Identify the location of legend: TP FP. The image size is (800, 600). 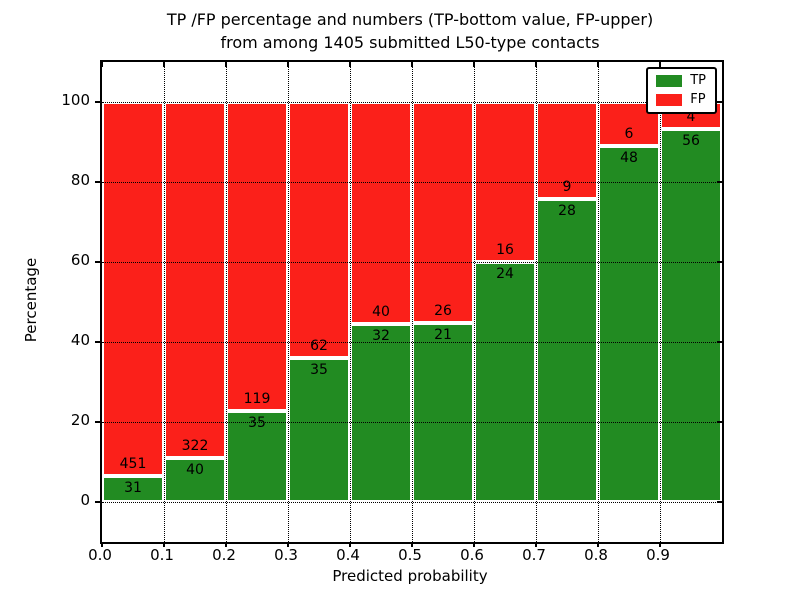
(681, 90).